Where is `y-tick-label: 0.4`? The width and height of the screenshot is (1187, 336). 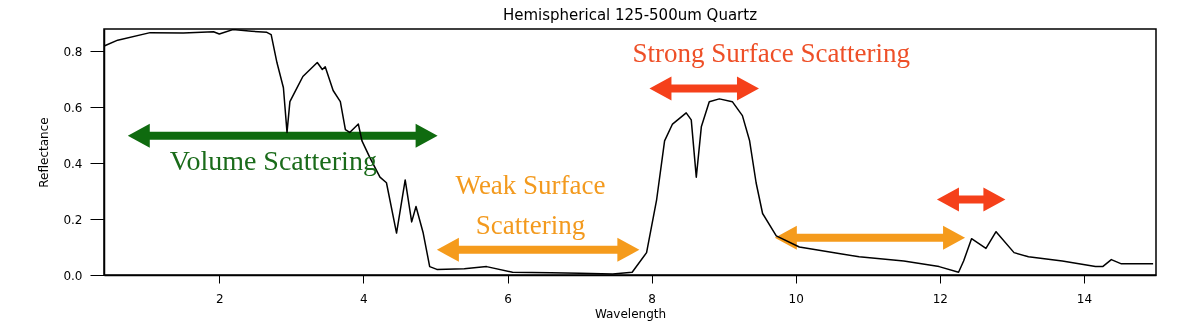
y-tick-label: 0.4 is located at coordinates (73, 163).